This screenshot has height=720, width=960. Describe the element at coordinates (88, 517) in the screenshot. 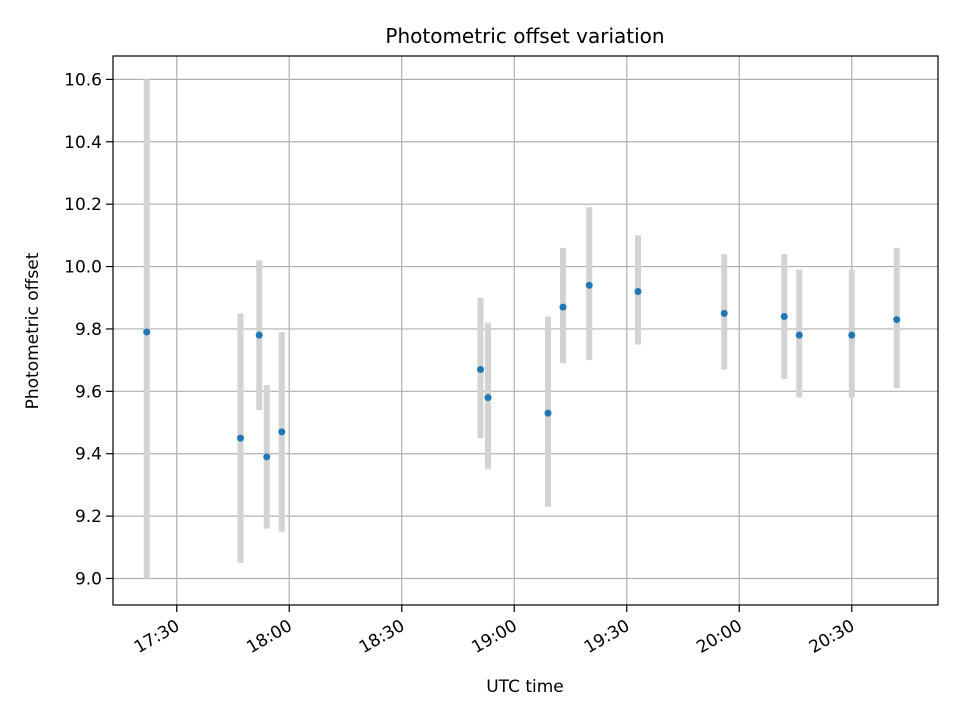

I see `y-tick-label: 9.2` at that location.